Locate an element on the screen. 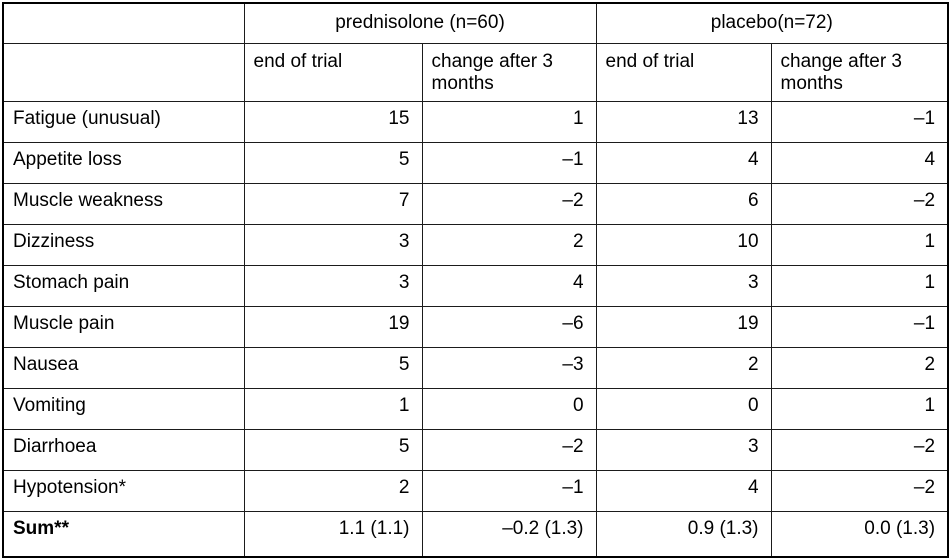 This screenshot has height=558, width=949. row-fatigue: Fatigue (unusual) 15 1 13 –1 is located at coordinates (475, 122).